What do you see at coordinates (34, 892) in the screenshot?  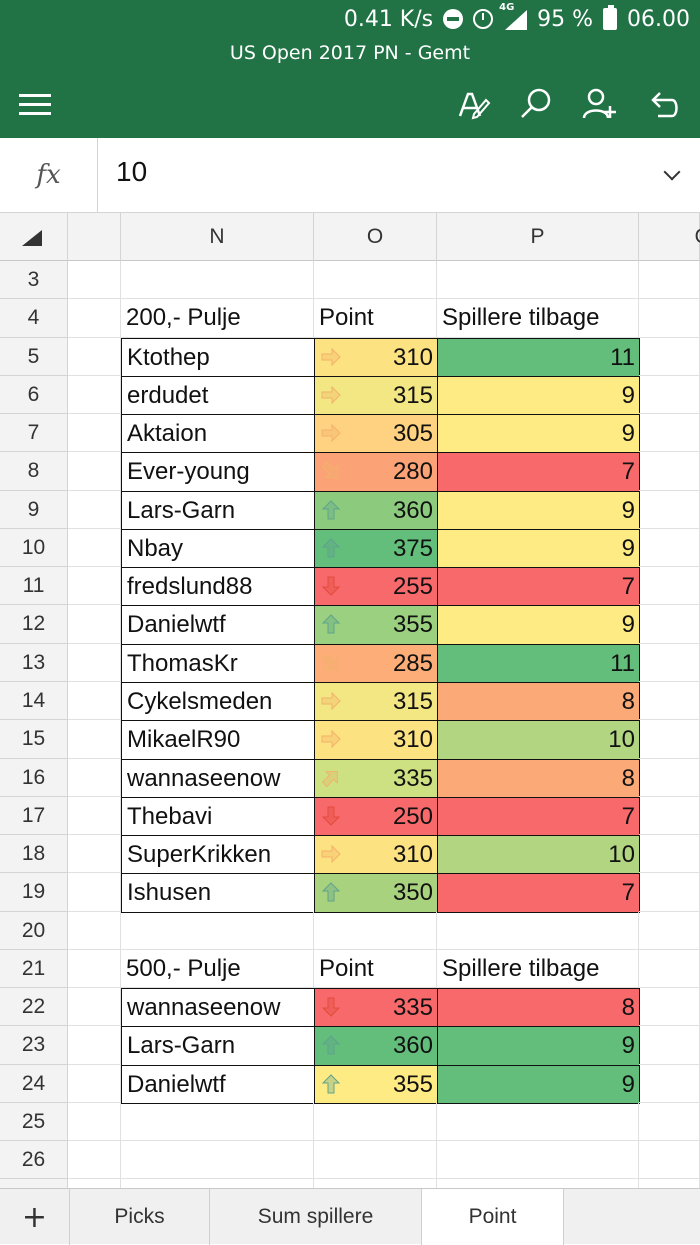 I see `row-header: 19` at bounding box center [34, 892].